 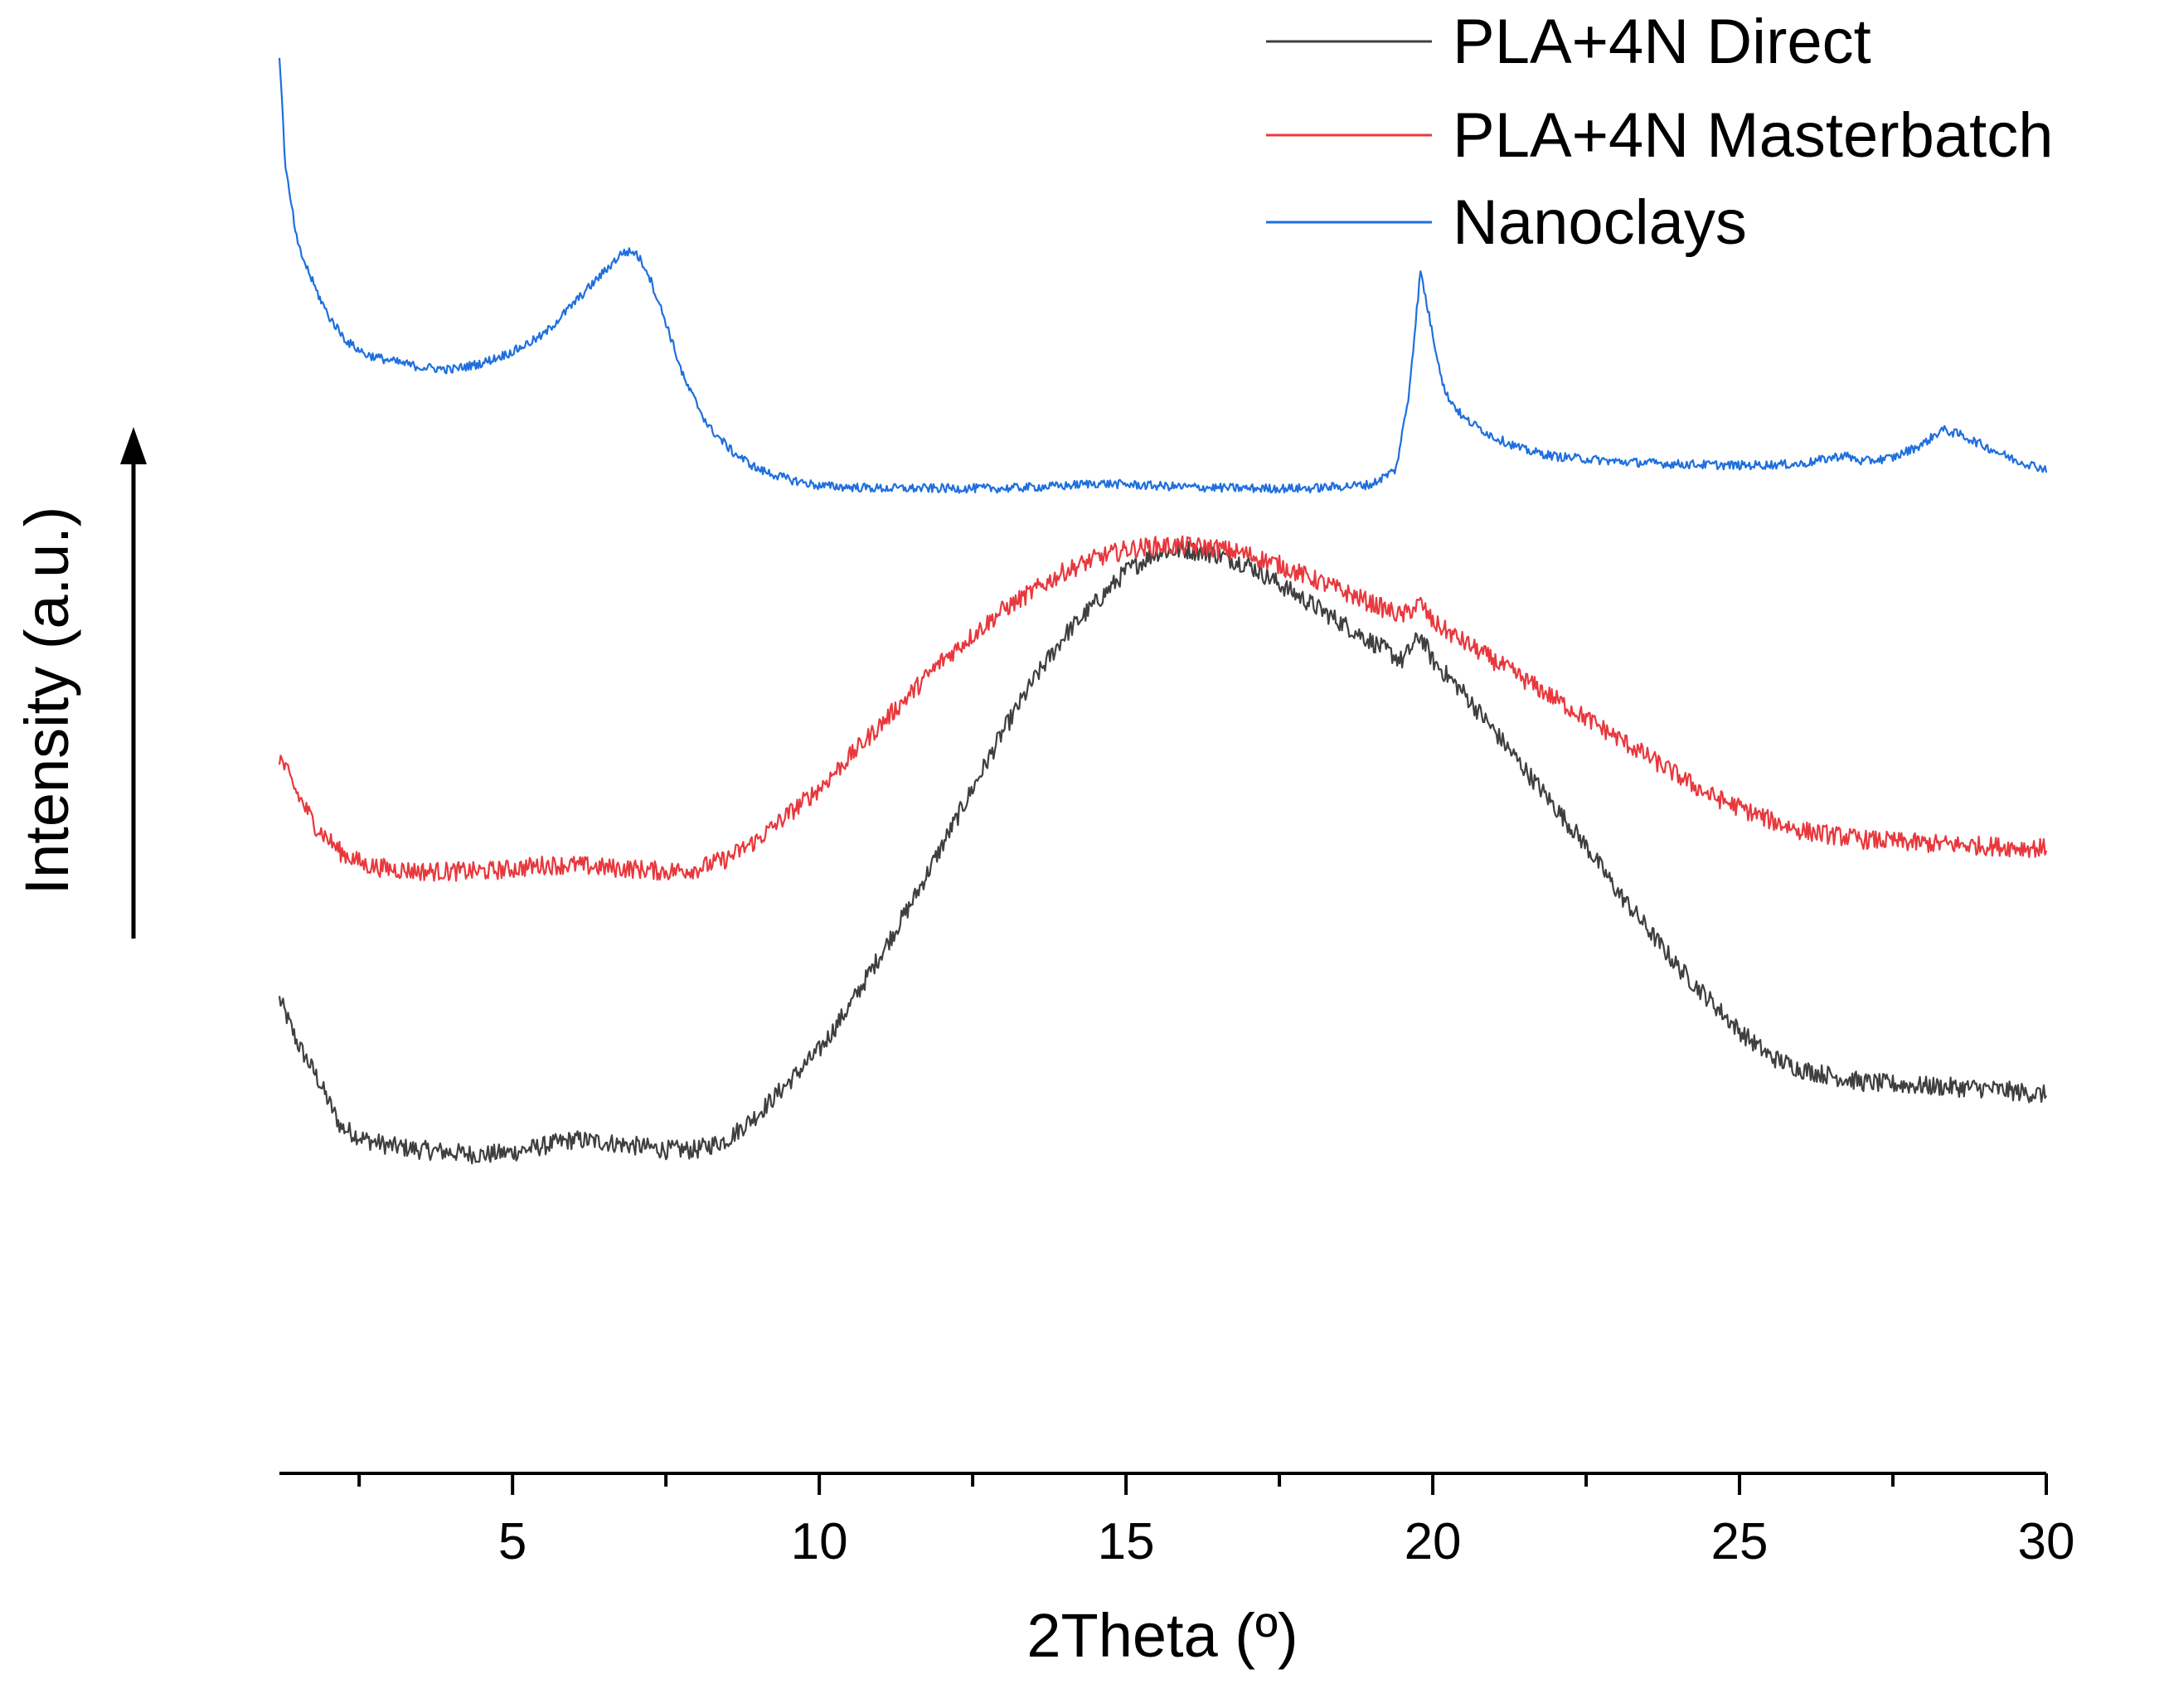 What do you see at coordinates (819, 1542) in the screenshot?
I see `x-tick-label-10: 10` at bounding box center [819, 1542].